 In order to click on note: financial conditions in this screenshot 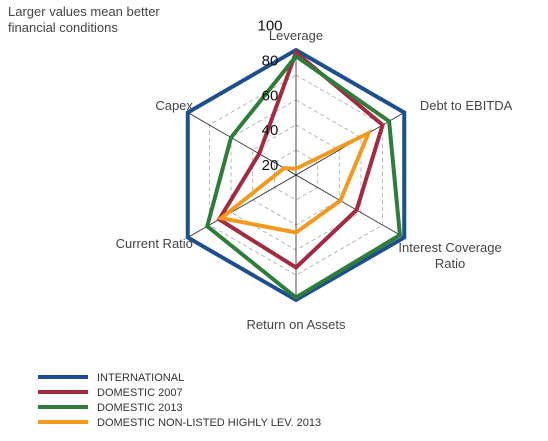, I will do `click(63, 27)`.